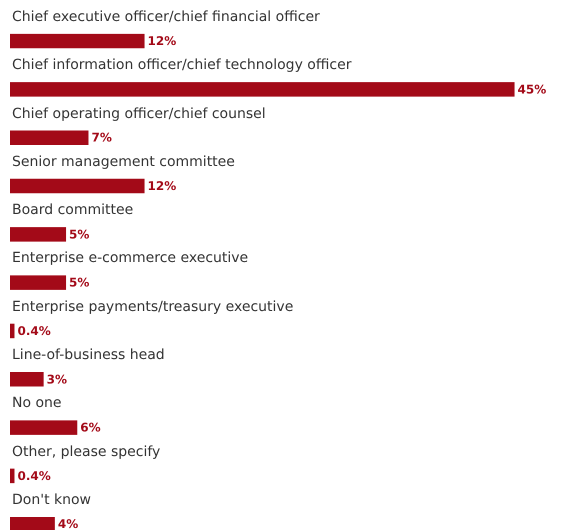 This screenshot has width=565, height=530. Describe the element at coordinates (123, 162) in the screenshot. I see `y-tick-label: Senior management committee` at that location.